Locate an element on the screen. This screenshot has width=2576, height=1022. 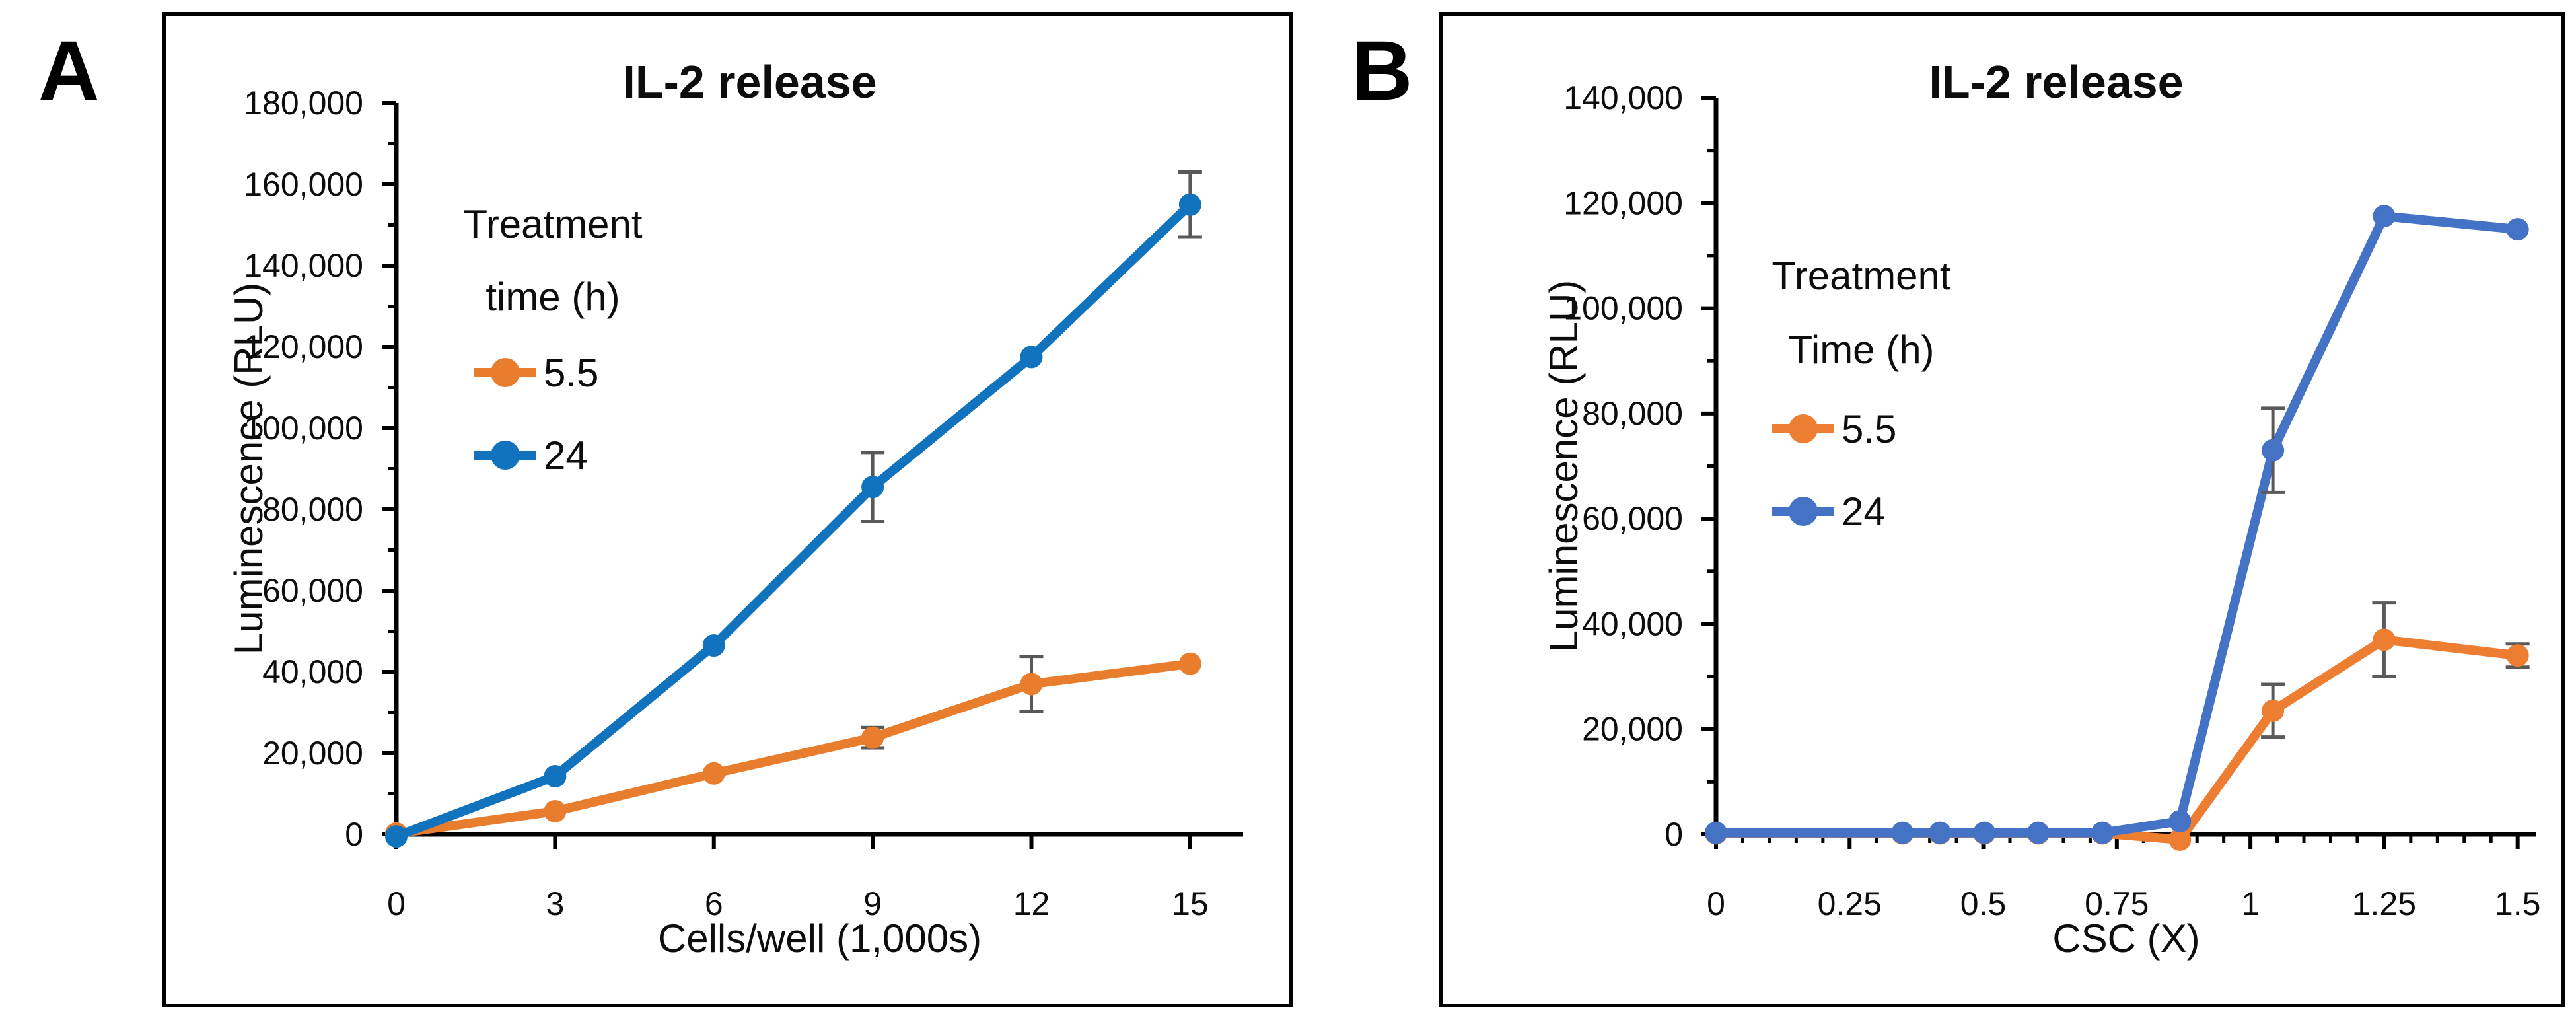
x-tick-label: 1 is located at coordinates (2250, 903).